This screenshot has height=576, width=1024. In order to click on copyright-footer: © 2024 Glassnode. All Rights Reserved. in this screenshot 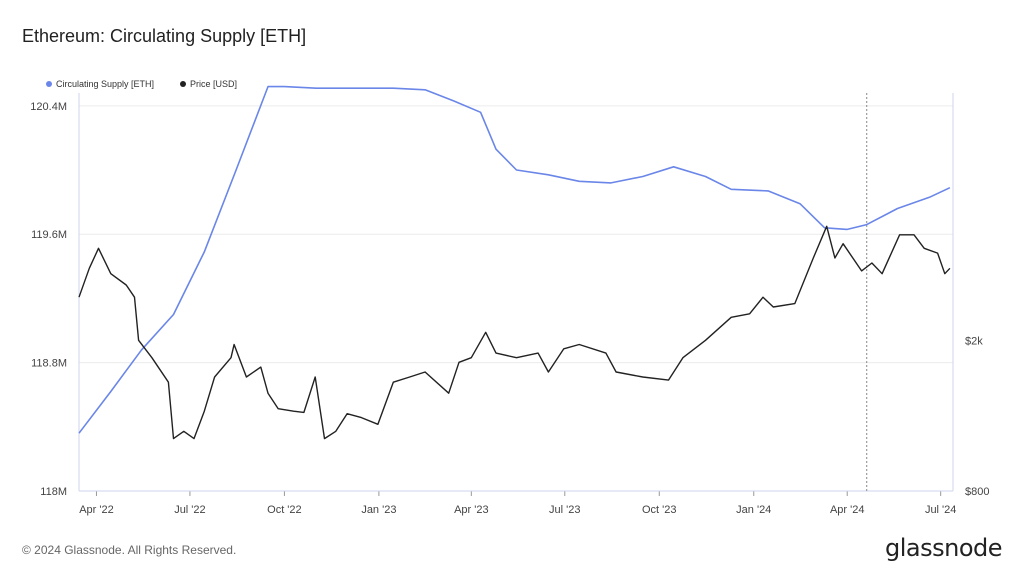, I will do `click(129, 550)`.